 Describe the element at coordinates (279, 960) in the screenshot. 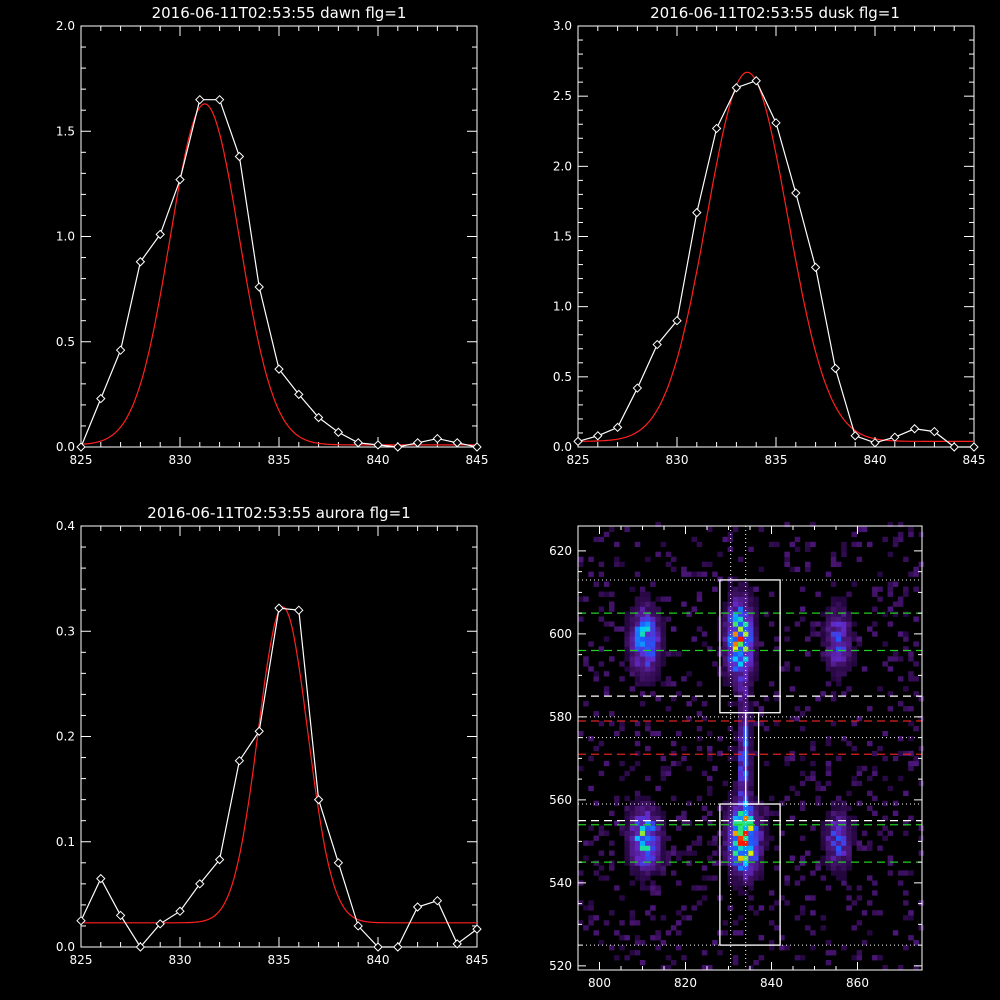

I see `aurora-xtick-label: 835` at that location.